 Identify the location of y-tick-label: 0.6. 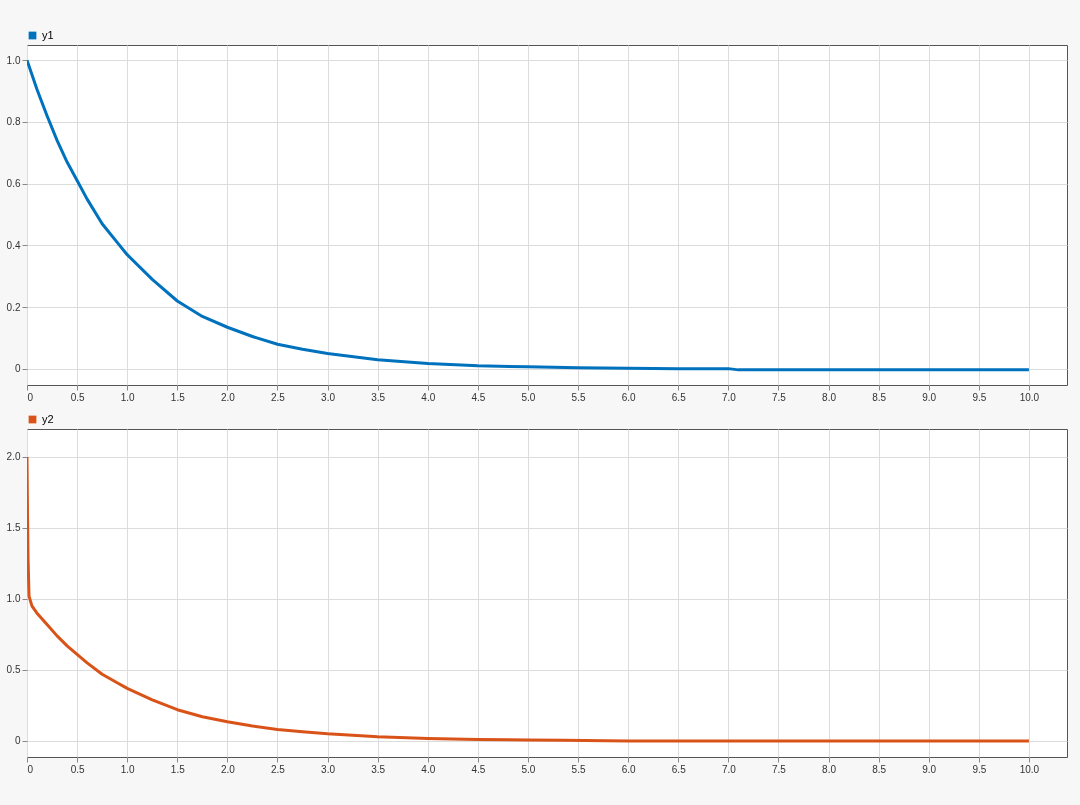
(13, 184).